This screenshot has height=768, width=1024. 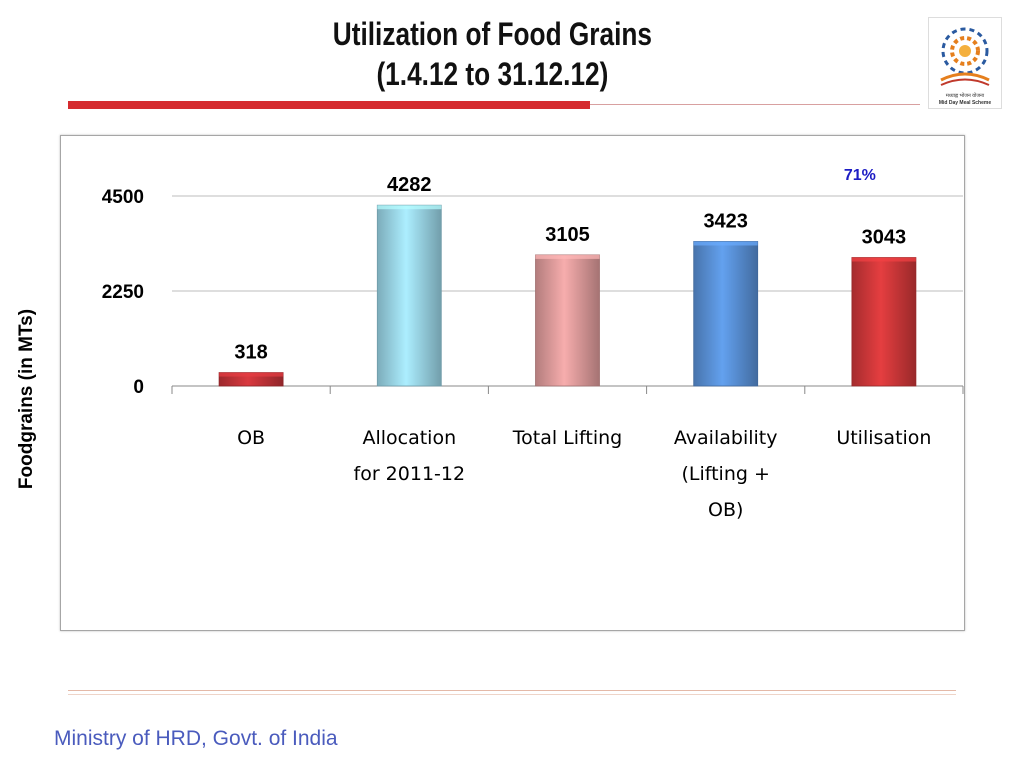 I want to click on y-tick-label: 4500, so click(x=123, y=197).